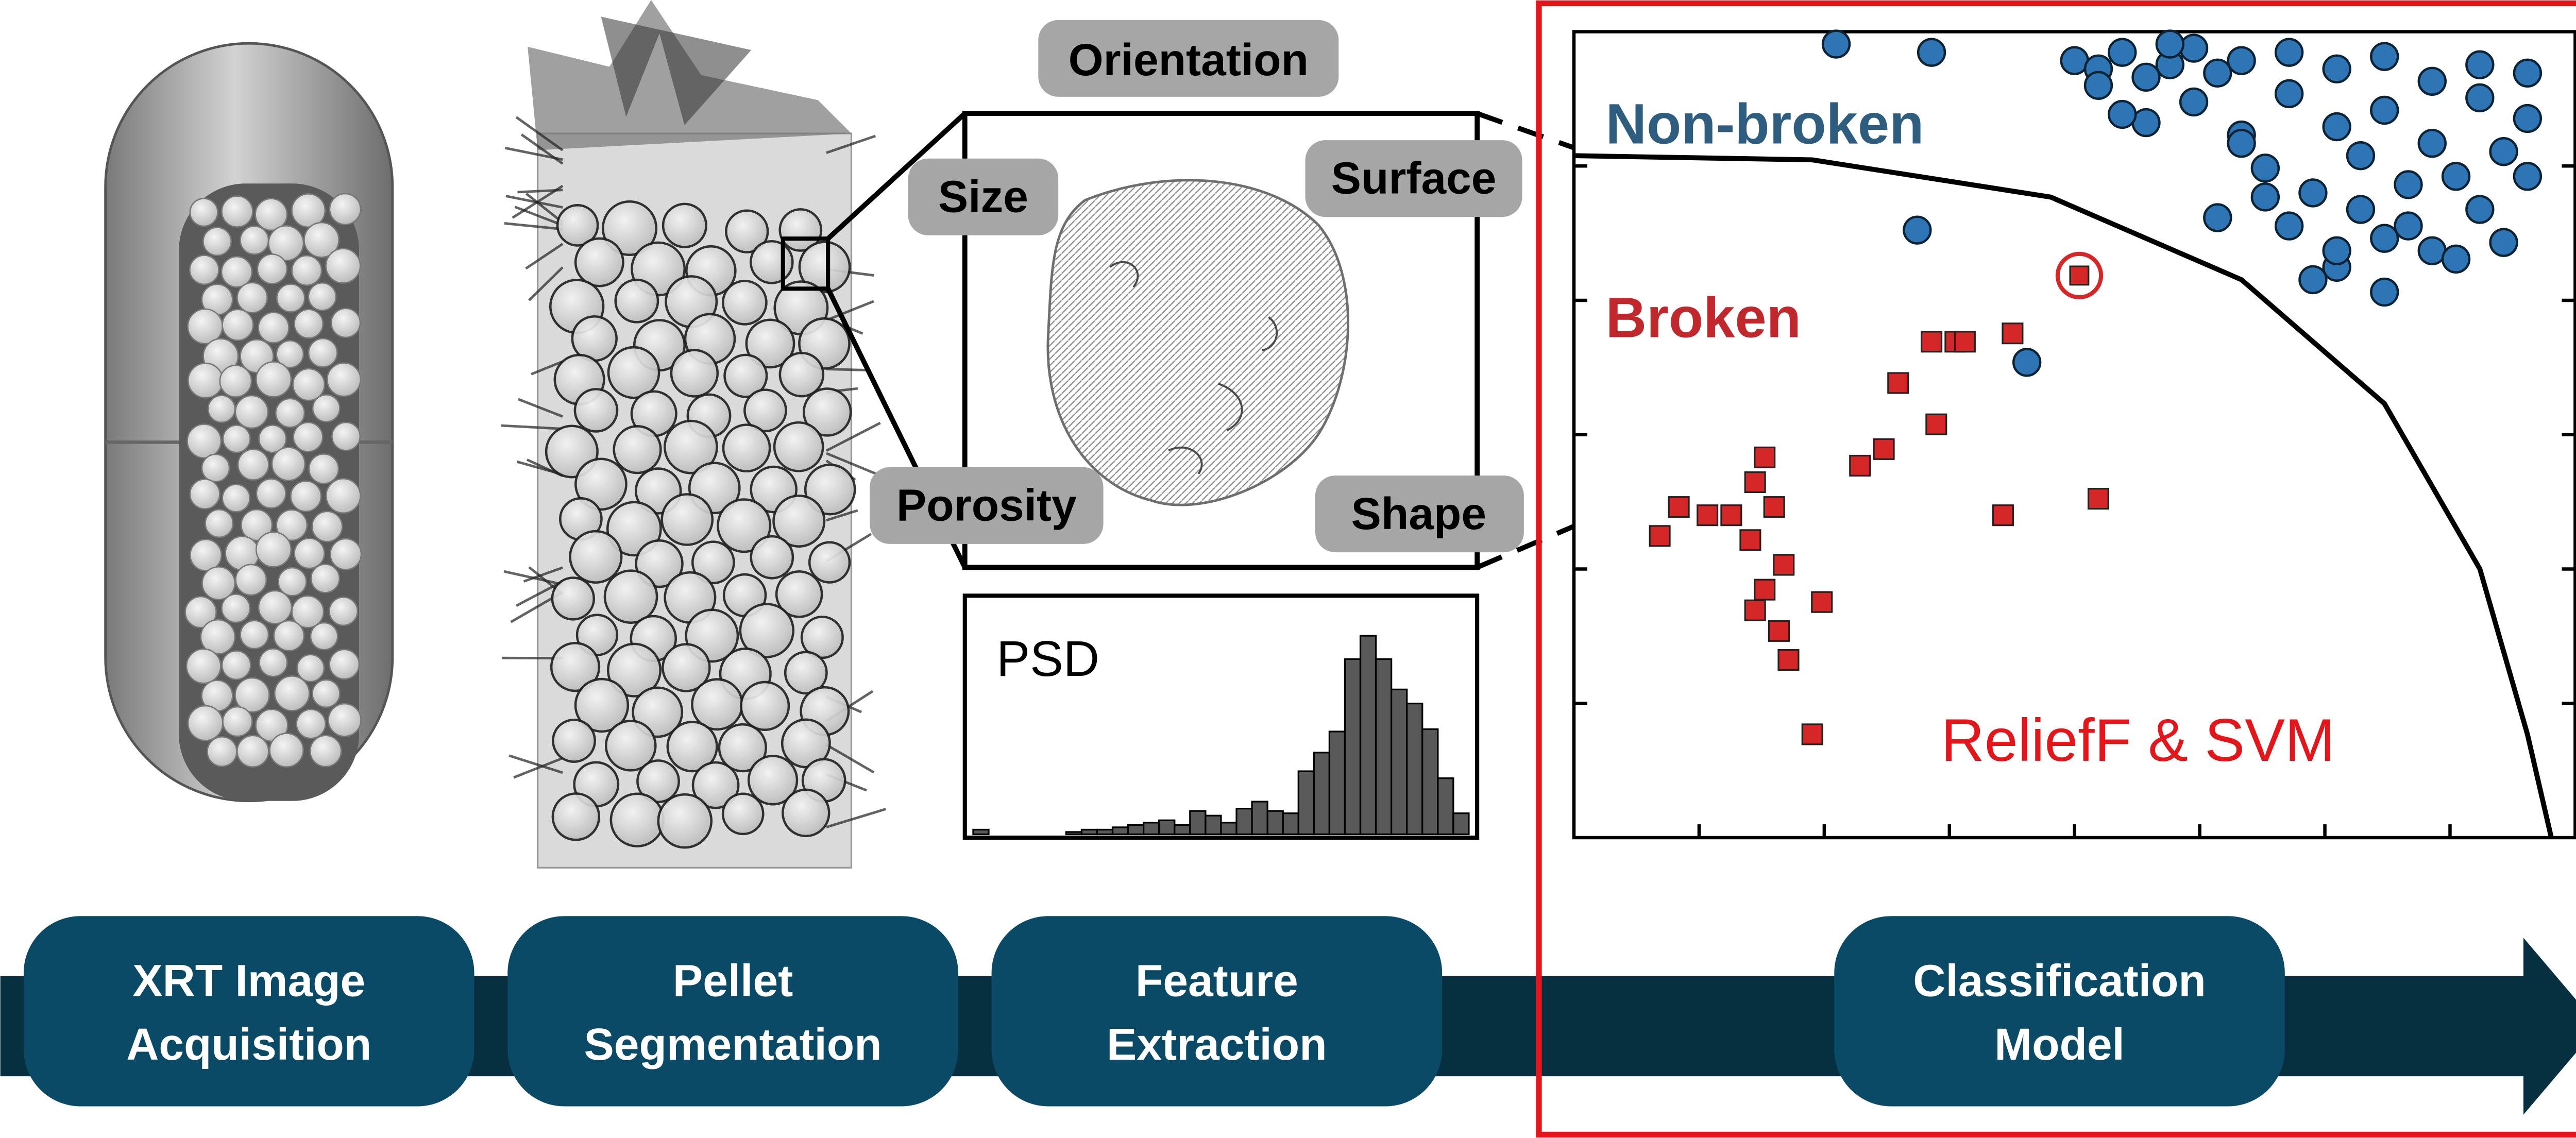 This screenshot has width=2576, height=1138. Describe the element at coordinates (248, 981) in the screenshot. I see `step-label-line1: XRT Image` at that location.